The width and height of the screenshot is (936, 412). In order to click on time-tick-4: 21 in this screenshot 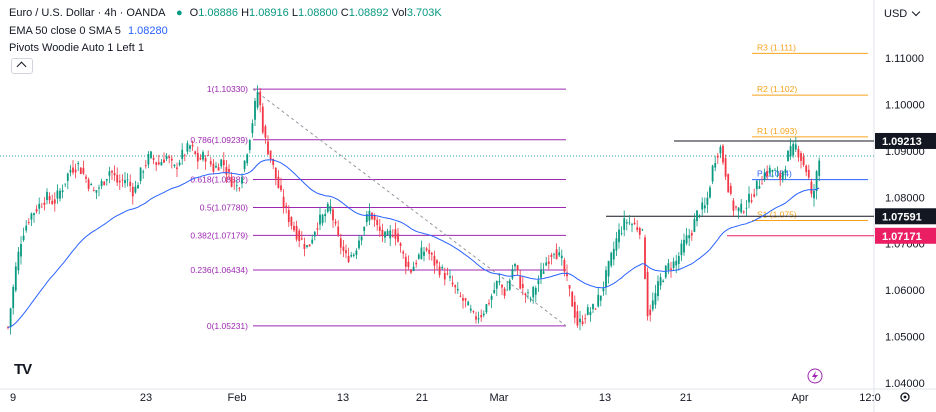, I will do `click(422, 398)`.